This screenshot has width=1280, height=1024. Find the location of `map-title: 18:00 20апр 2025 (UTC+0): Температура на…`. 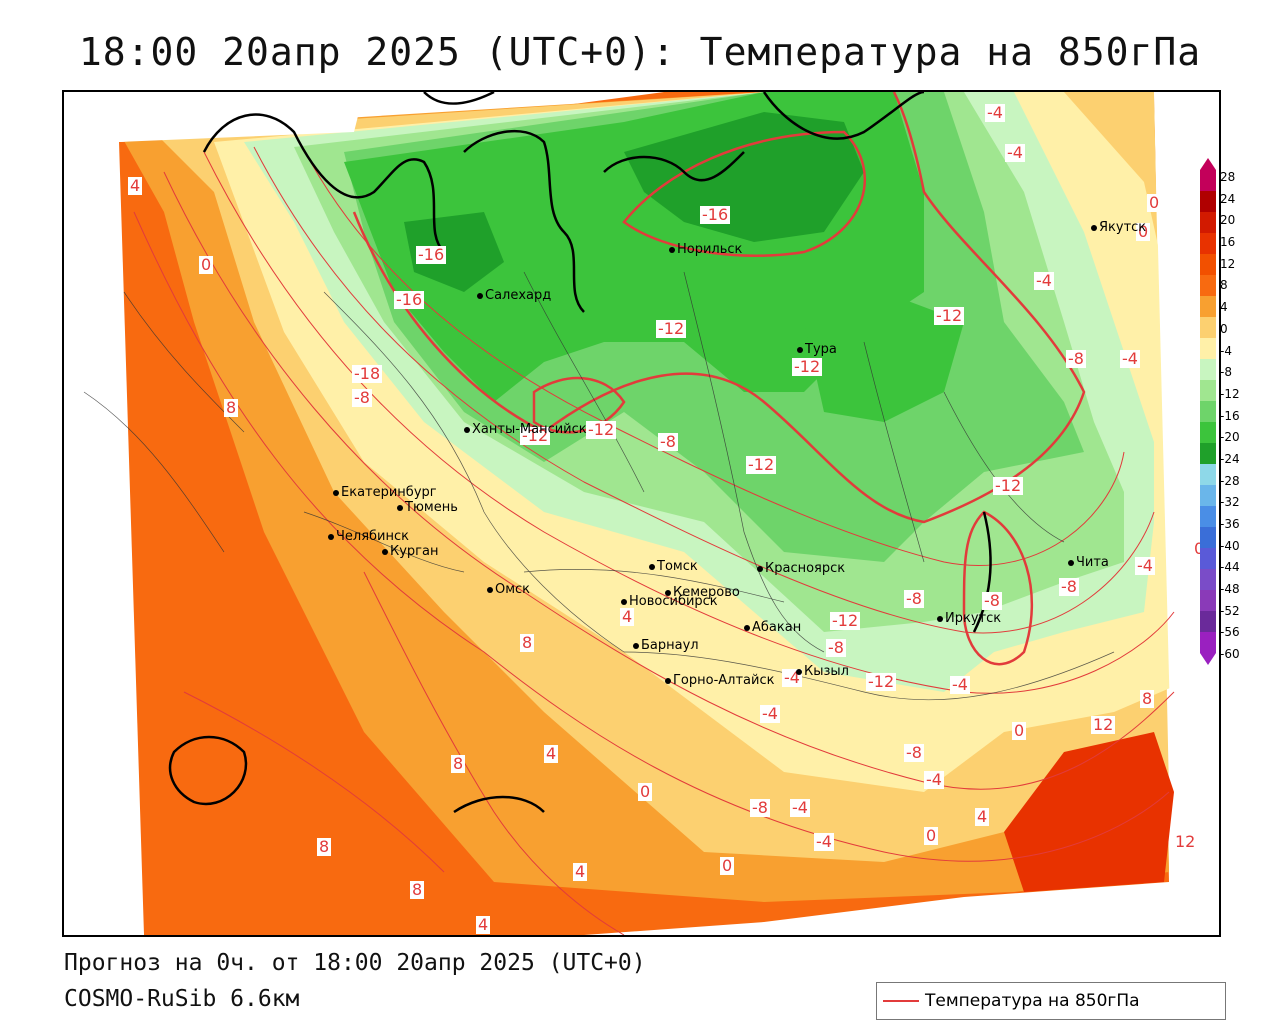

map-title: 18:00 20апр 2025 (UTC+0): Температура на… is located at coordinates (640, 52).